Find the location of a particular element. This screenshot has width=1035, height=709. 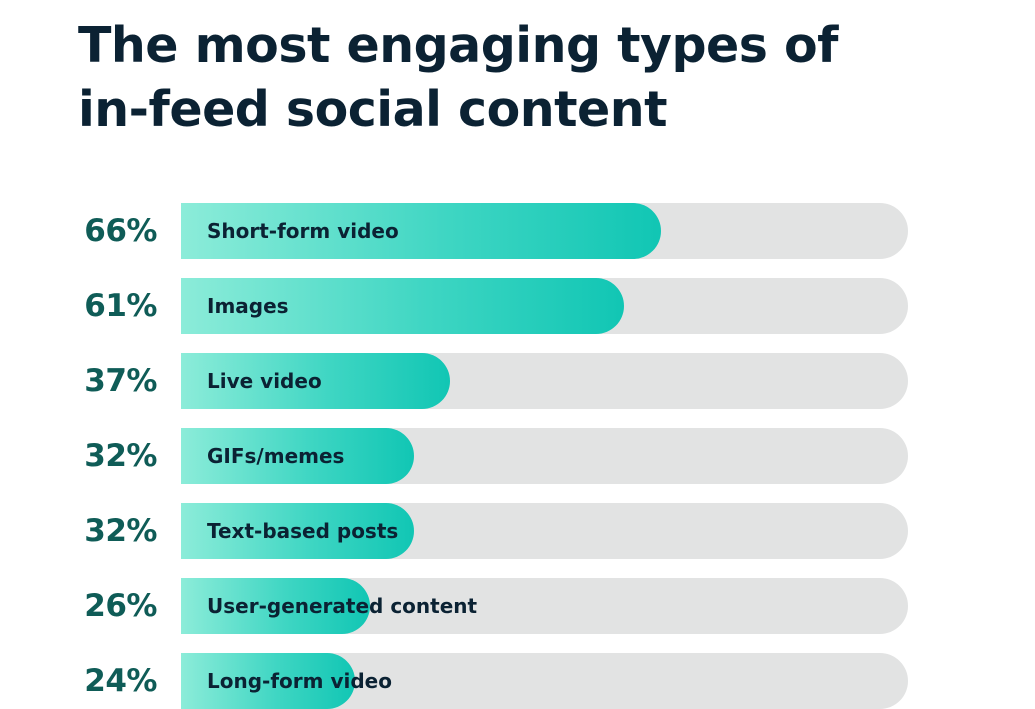

bar-category-label: GIFs/memes is located at coordinates (276, 456).